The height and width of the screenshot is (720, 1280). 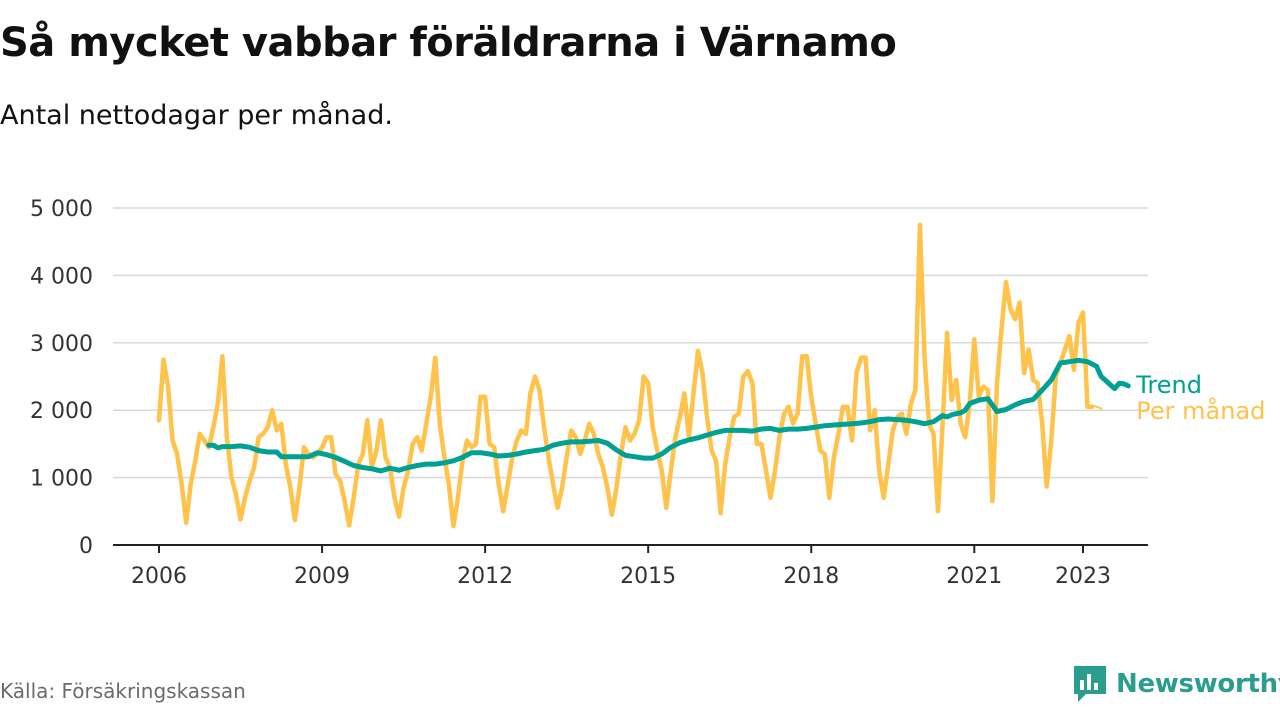 What do you see at coordinates (648, 576) in the screenshot?
I see `x-tick-label: 2015` at bounding box center [648, 576].